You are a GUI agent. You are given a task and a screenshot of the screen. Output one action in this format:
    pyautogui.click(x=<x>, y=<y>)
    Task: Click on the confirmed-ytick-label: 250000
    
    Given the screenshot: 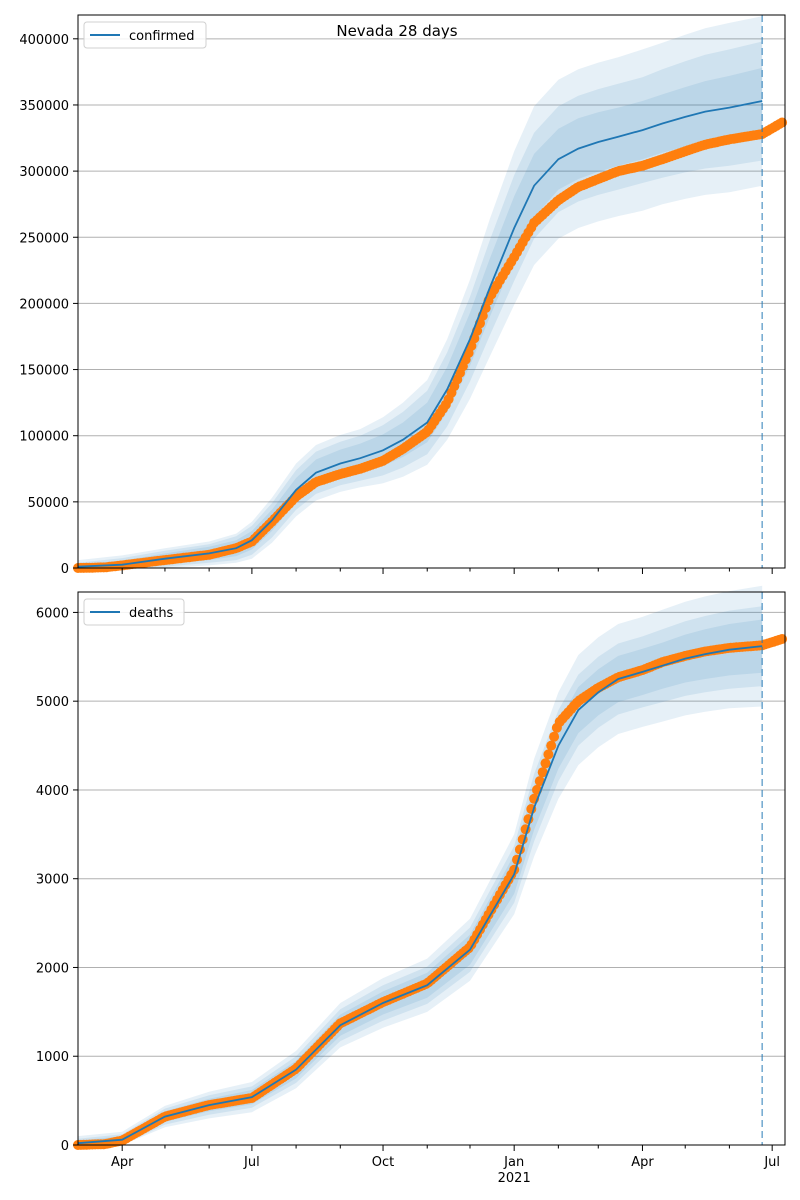 What is the action you would take?
    pyautogui.click(x=44, y=238)
    